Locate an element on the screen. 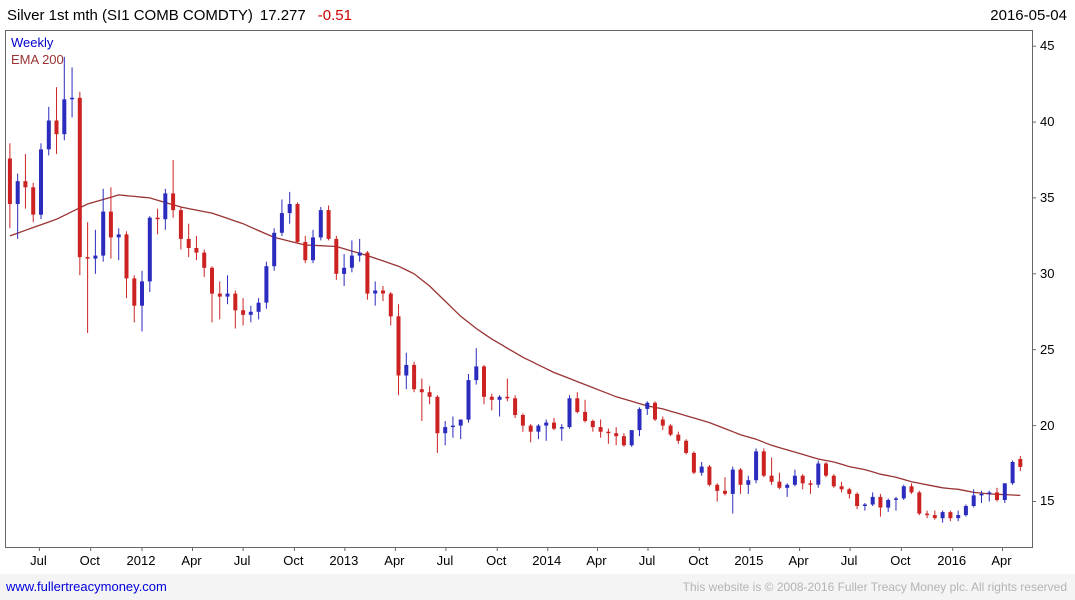  x-axis-label: 2012 is located at coordinates (141, 560).